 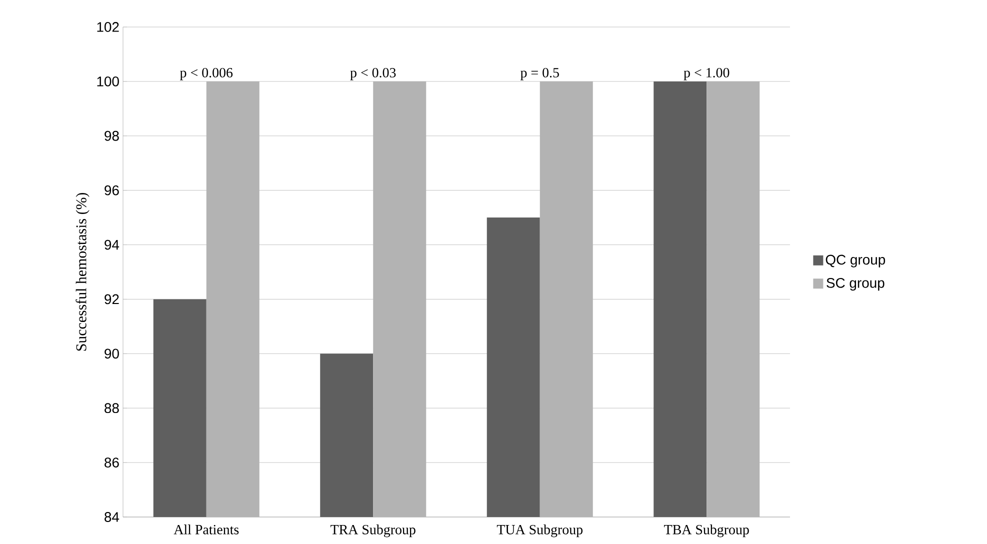 I want to click on y-axis-title: Successful hemostasis (%), so click(x=83, y=271).